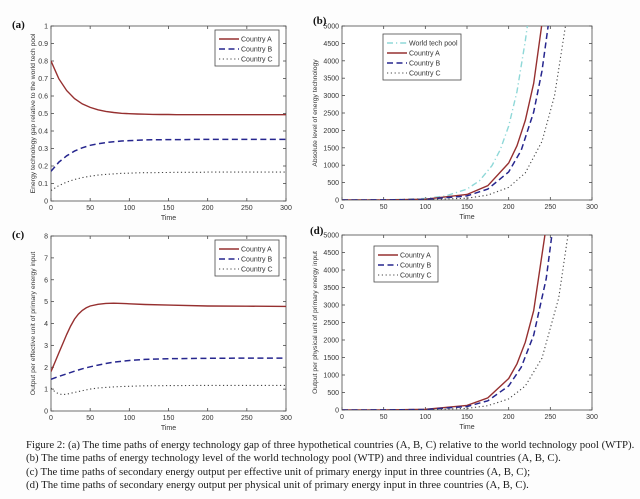  I want to click on axes, so click(467, 113).